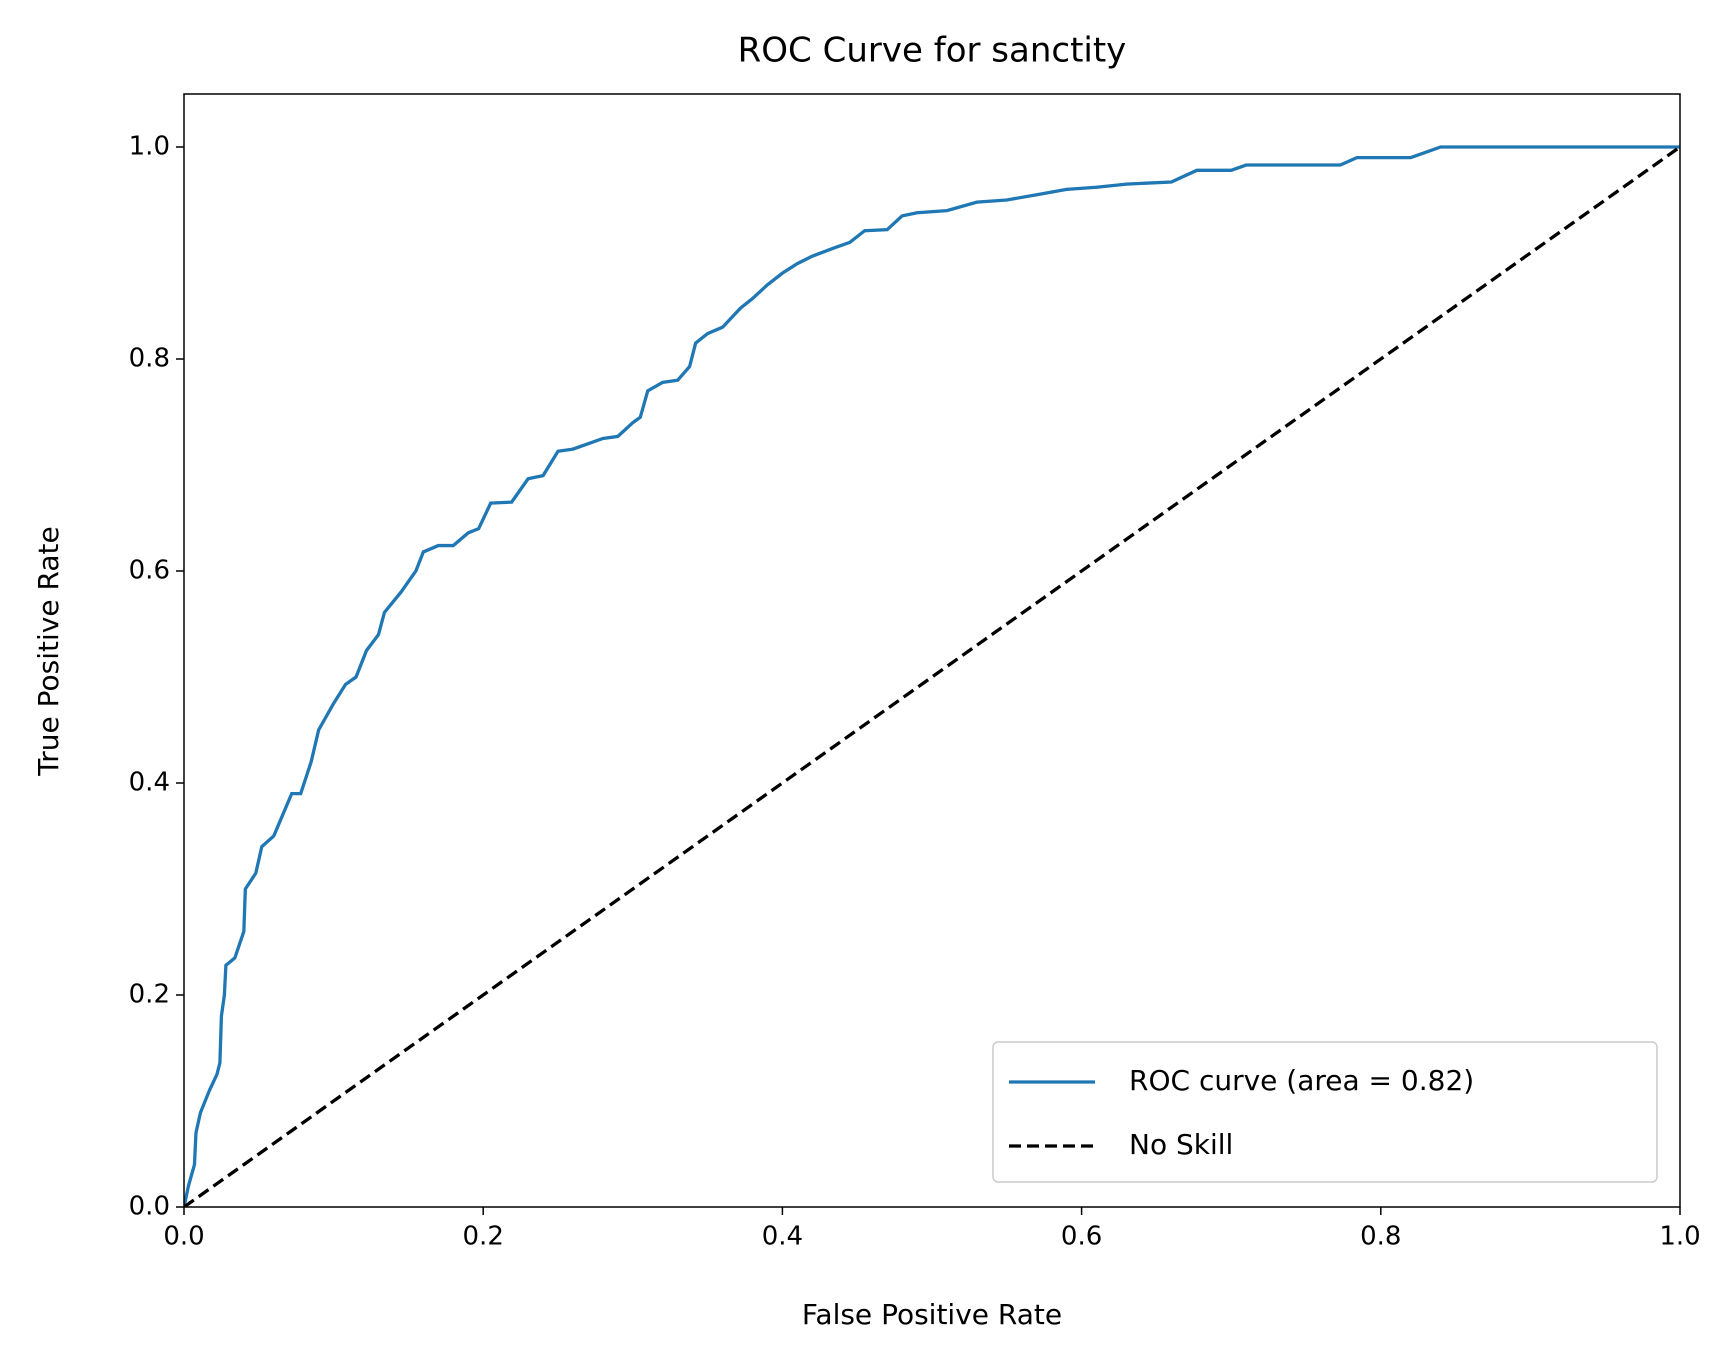 The height and width of the screenshot is (1361, 1735). What do you see at coordinates (183, 1237) in the screenshot?
I see `x-tick-label: 0.0` at bounding box center [183, 1237].